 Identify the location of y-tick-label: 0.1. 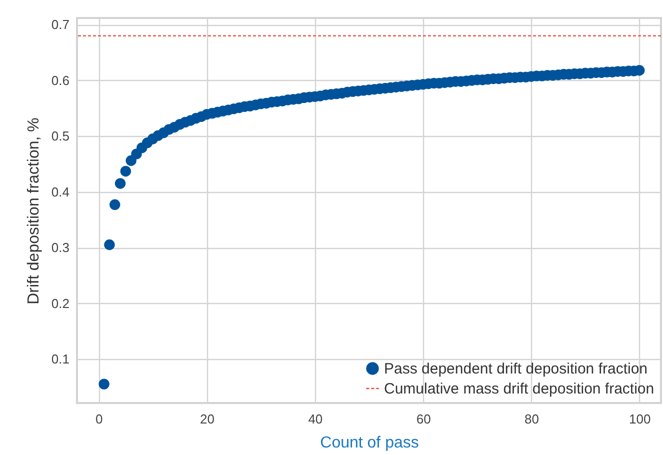
(60, 358).